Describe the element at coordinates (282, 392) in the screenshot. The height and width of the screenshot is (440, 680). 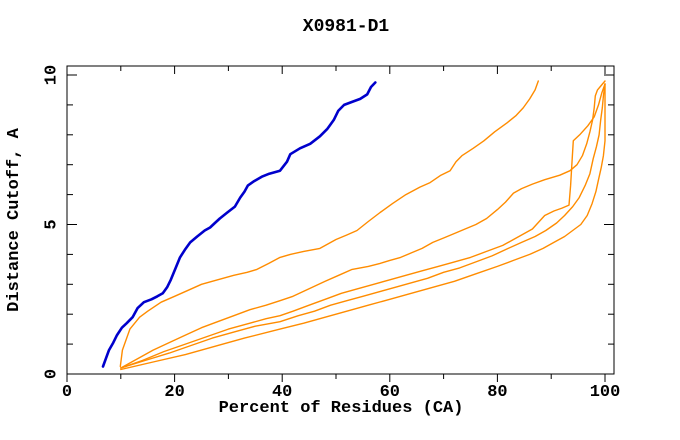
I see `x-tick-label: 40` at that location.